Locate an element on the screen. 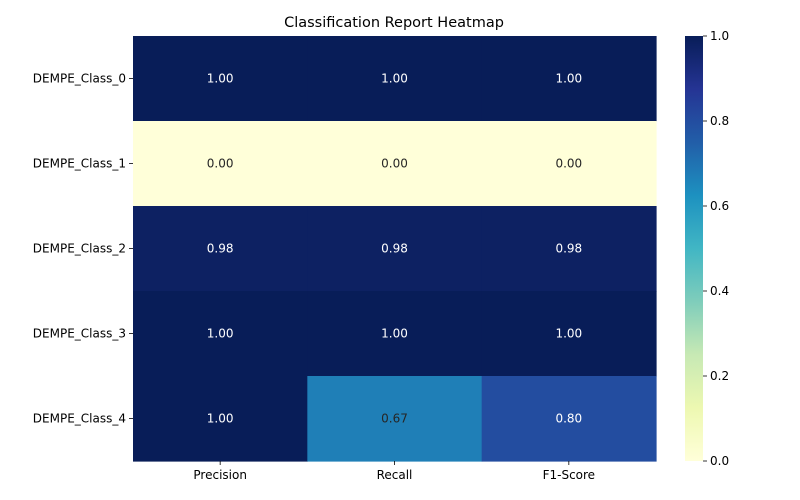 The image size is (800, 500). x-tick-label: F1-Score is located at coordinates (569, 475).